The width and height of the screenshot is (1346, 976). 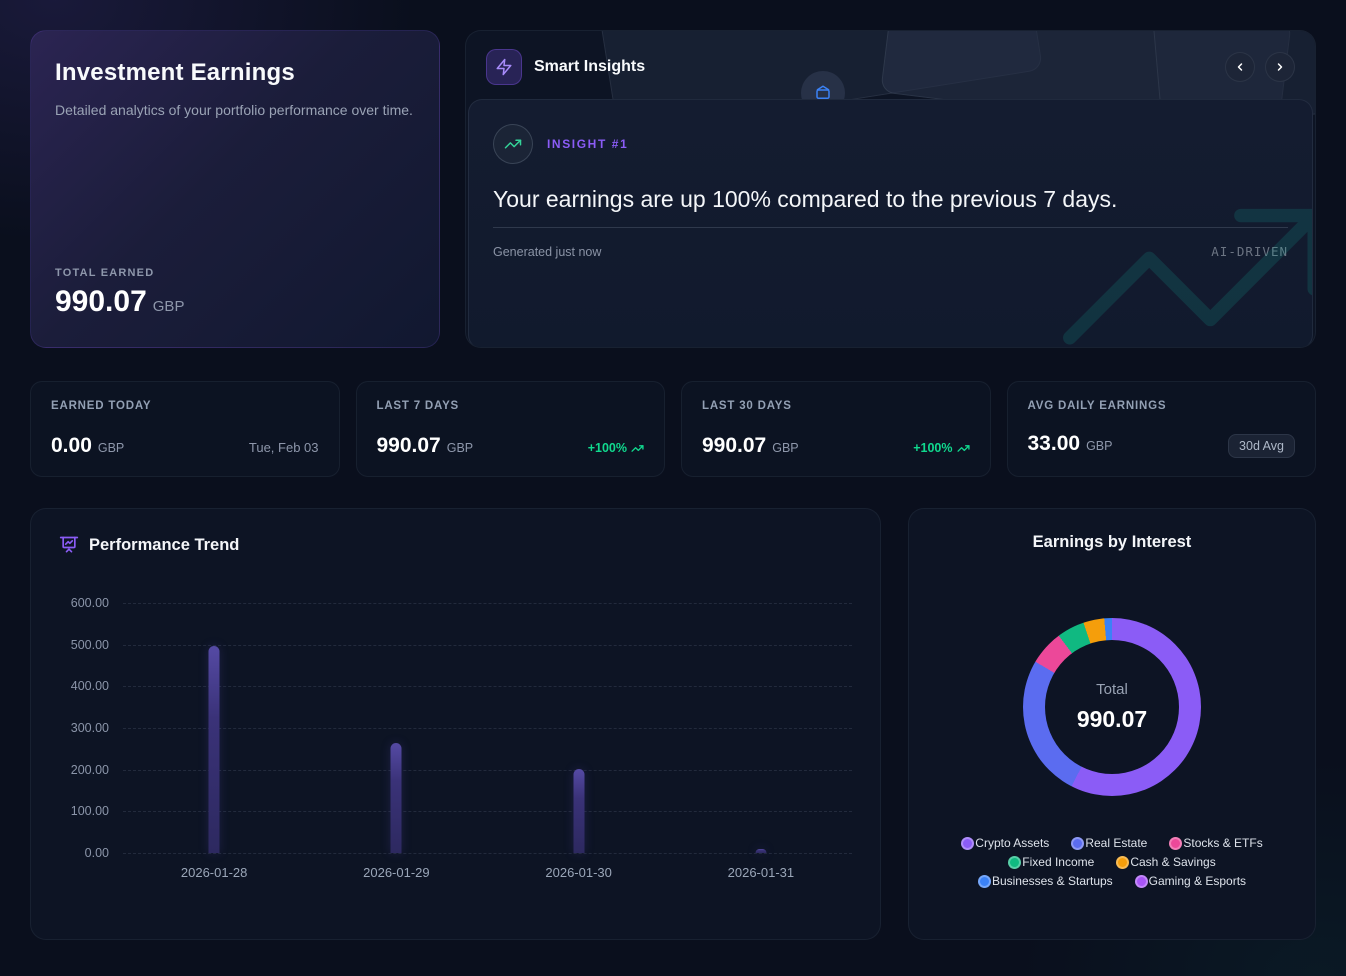 I want to click on stat-card-earned-today: EARNED TODAY 0.00 GBP Tue, Feb 03, so click(x=185, y=429).